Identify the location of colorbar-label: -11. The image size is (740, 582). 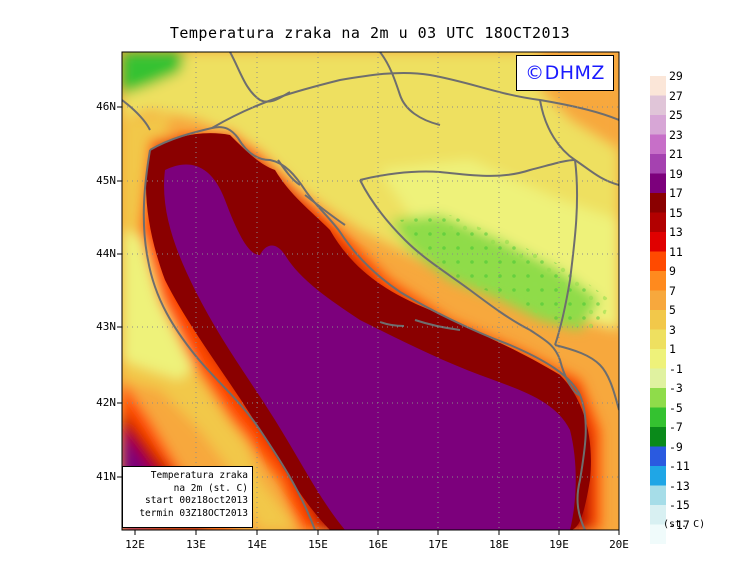
(679, 466).